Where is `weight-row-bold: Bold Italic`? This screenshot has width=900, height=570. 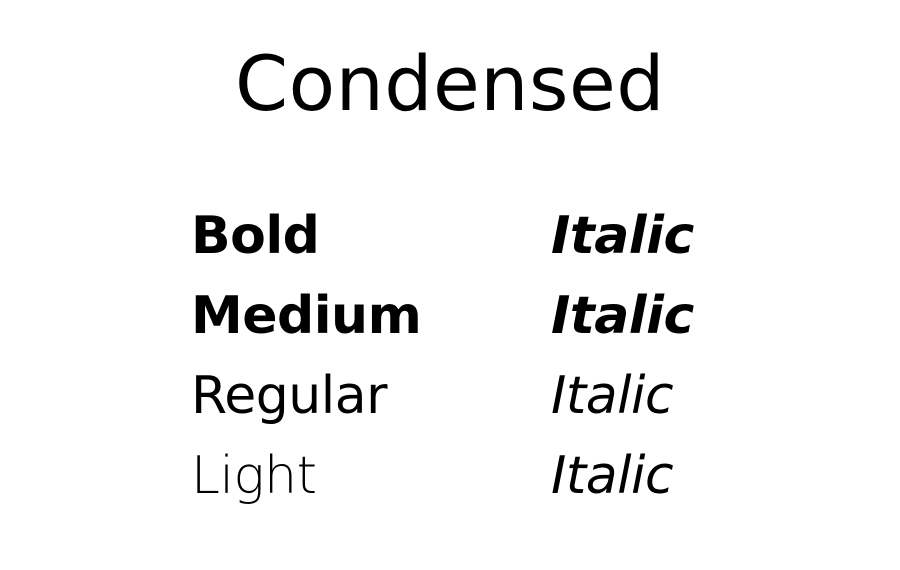
weight-row-bold: Bold Italic is located at coordinates (450, 242).